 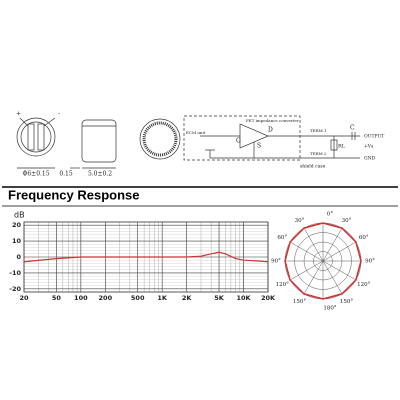 What do you see at coordinates (329, 309) in the screenshot?
I see `angle-label: 180°` at bounding box center [329, 309].